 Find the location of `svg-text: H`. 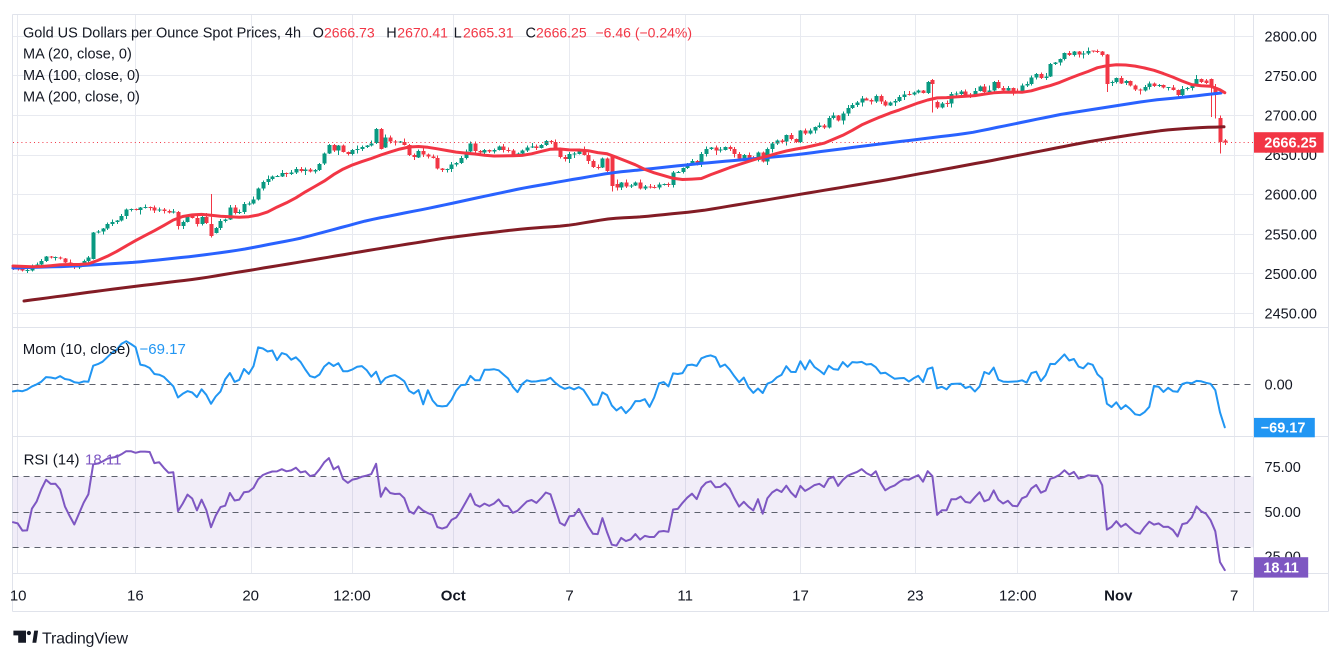

svg-text: H is located at coordinates (391, 34).